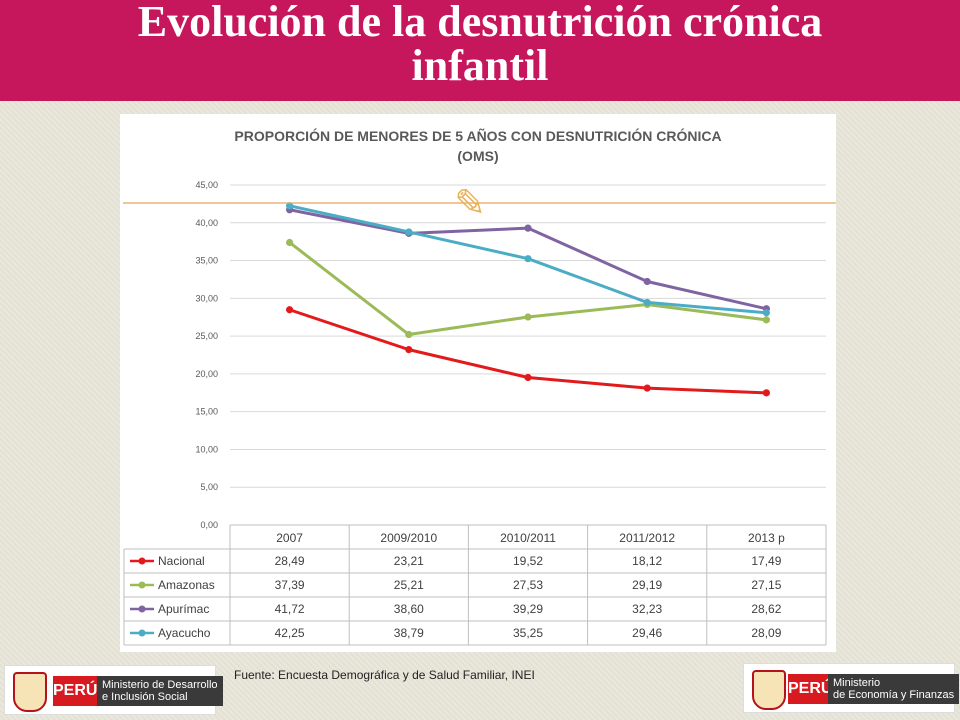  I want to click on data-table-cell: 17,49, so click(766, 561).